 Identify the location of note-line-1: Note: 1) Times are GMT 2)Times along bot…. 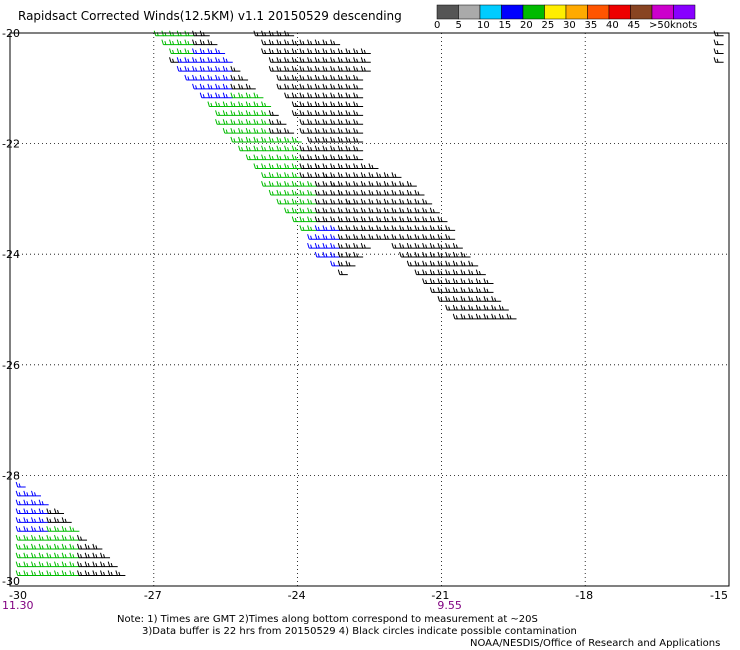
(327, 619).